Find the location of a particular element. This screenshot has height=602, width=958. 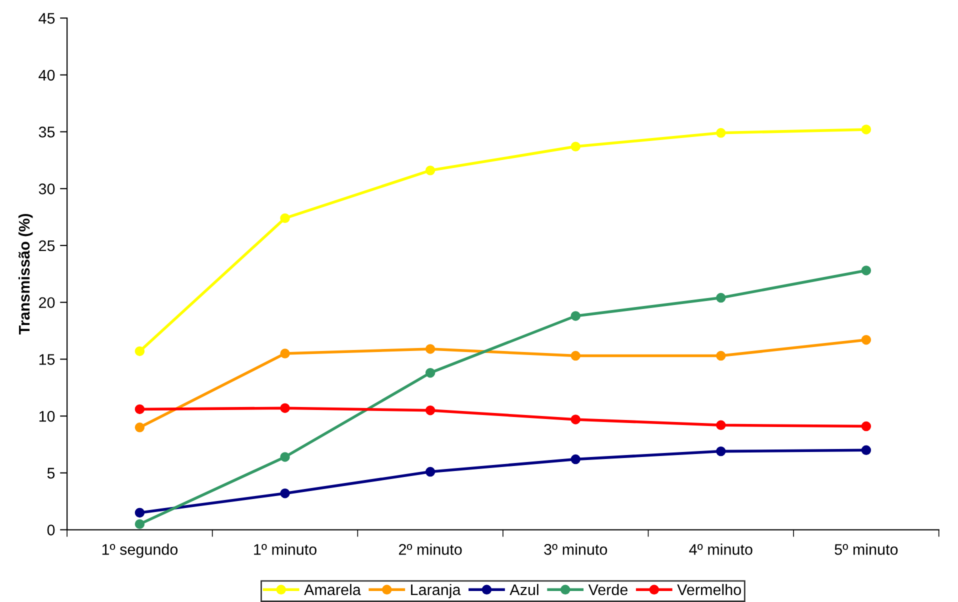

legend-label: Amarela is located at coordinates (332, 590).